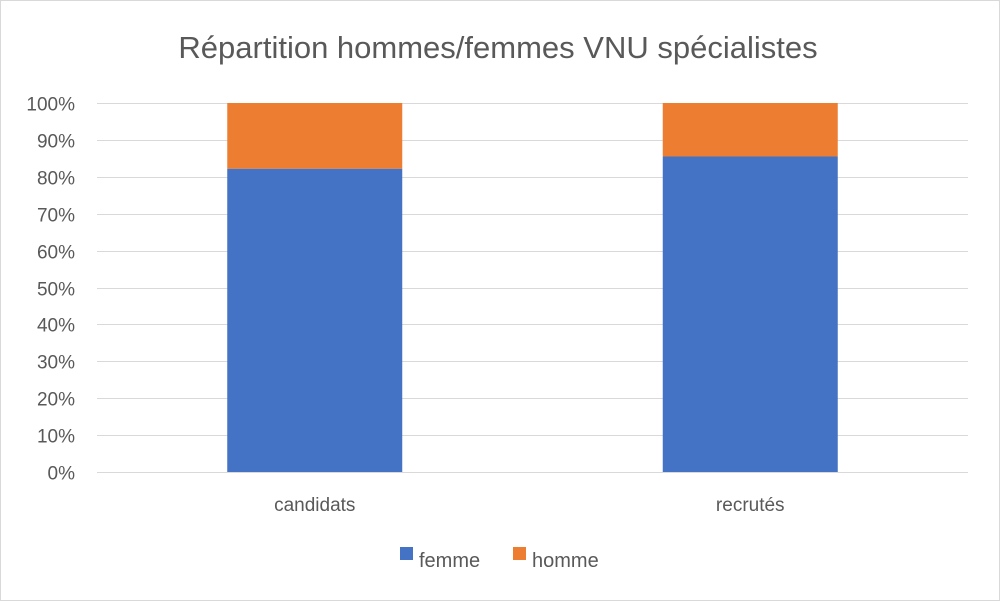 The width and height of the screenshot is (1000, 601). Describe the element at coordinates (499, 559) in the screenshot. I see `legend: femme homme` at that location.